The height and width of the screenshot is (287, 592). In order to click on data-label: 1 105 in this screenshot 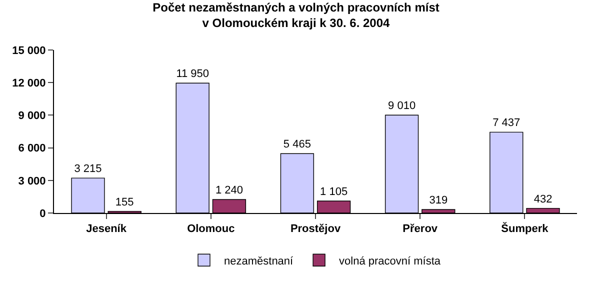, I will do `click(334, 192)`.